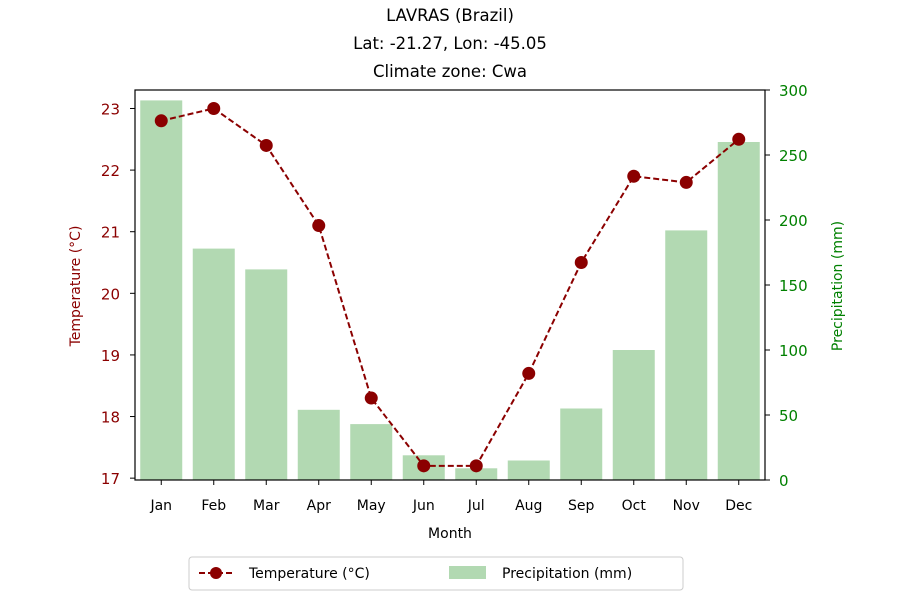  What do you see at coordinates (634, 176) in the screenshot?
I see `temperature-point-oct` at bounding box center [634, 176].